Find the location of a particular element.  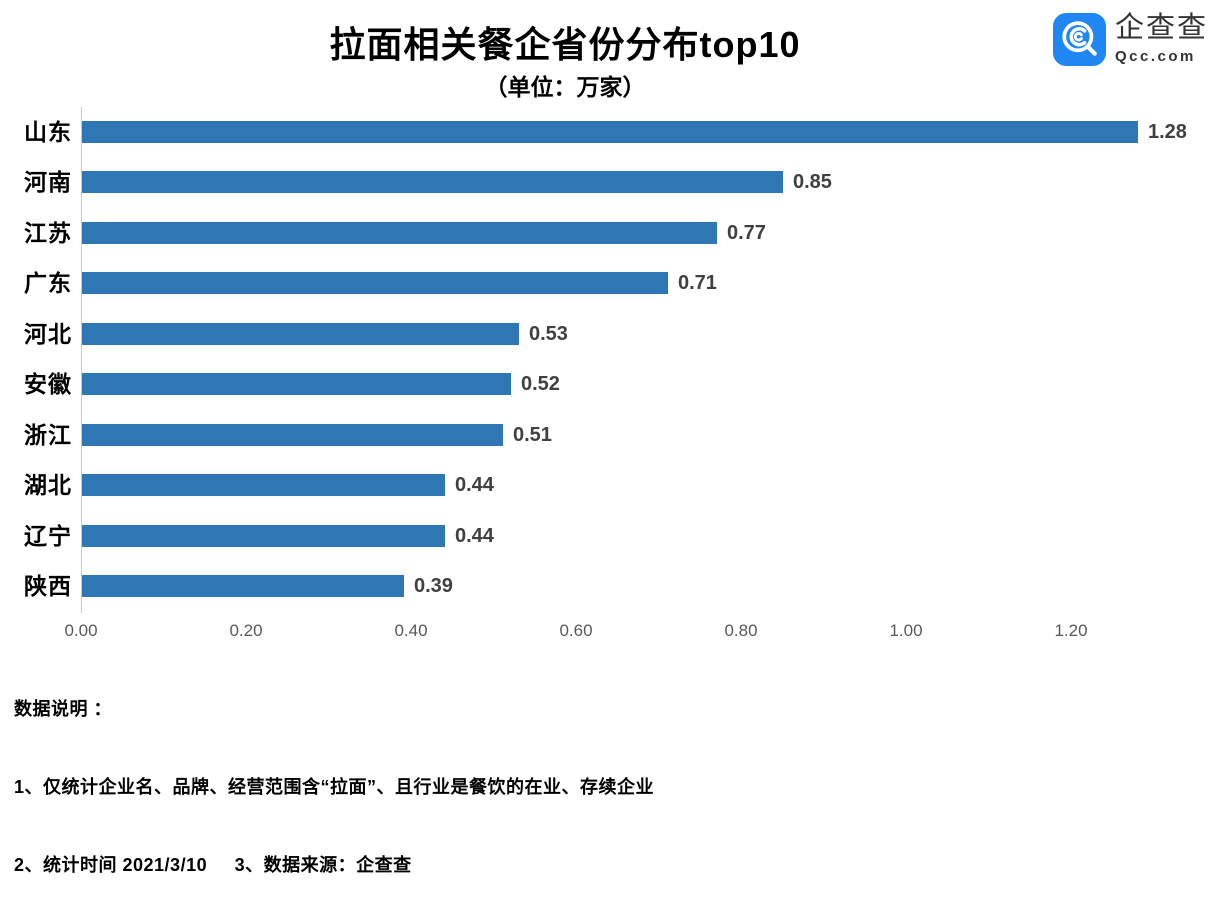

value-label: 0.77 is located at coordinates (746, 233).